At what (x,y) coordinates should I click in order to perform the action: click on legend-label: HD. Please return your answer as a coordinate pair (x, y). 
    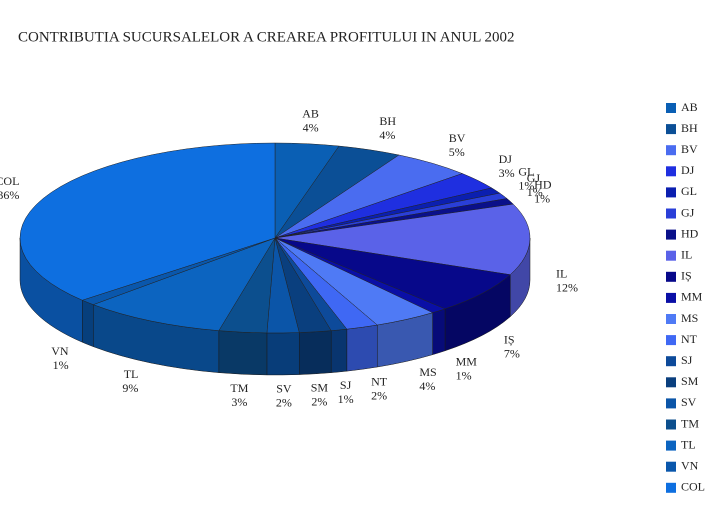
    Looking at the image, I should click on (690, 233).